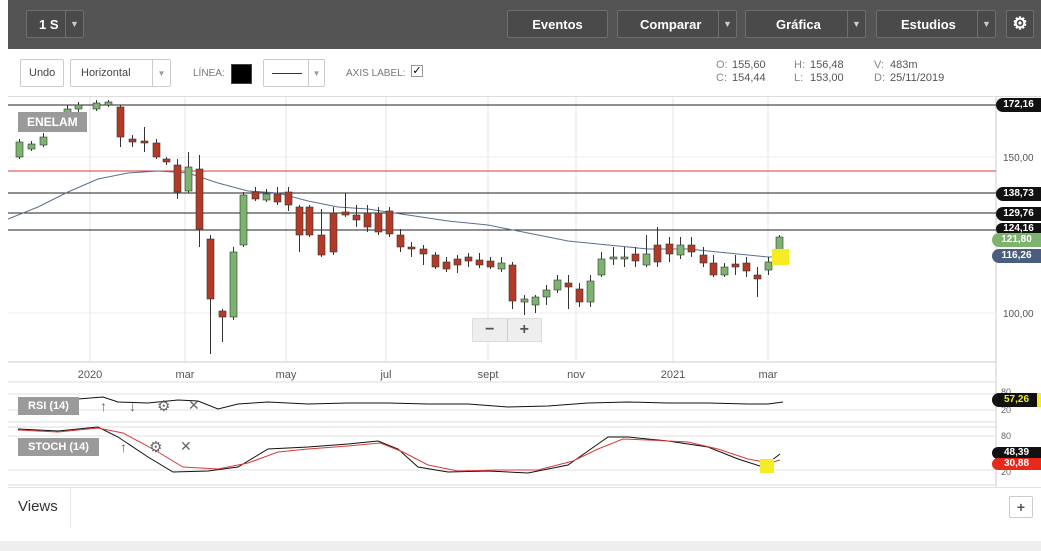  What do you see at coordinates (520, 546) in the screenshot?
I see `bottom-scroll-area` at bounding box center [520, 546].